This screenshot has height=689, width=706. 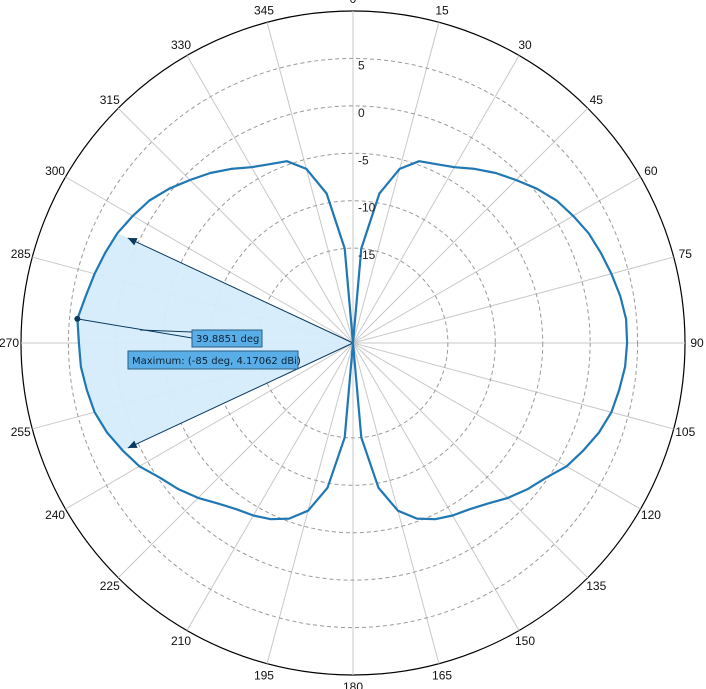 What do you see at coordinates (361, 113) in the screenshot?
I see `radial-tick-label: 0` at bounding box center [361, 113].